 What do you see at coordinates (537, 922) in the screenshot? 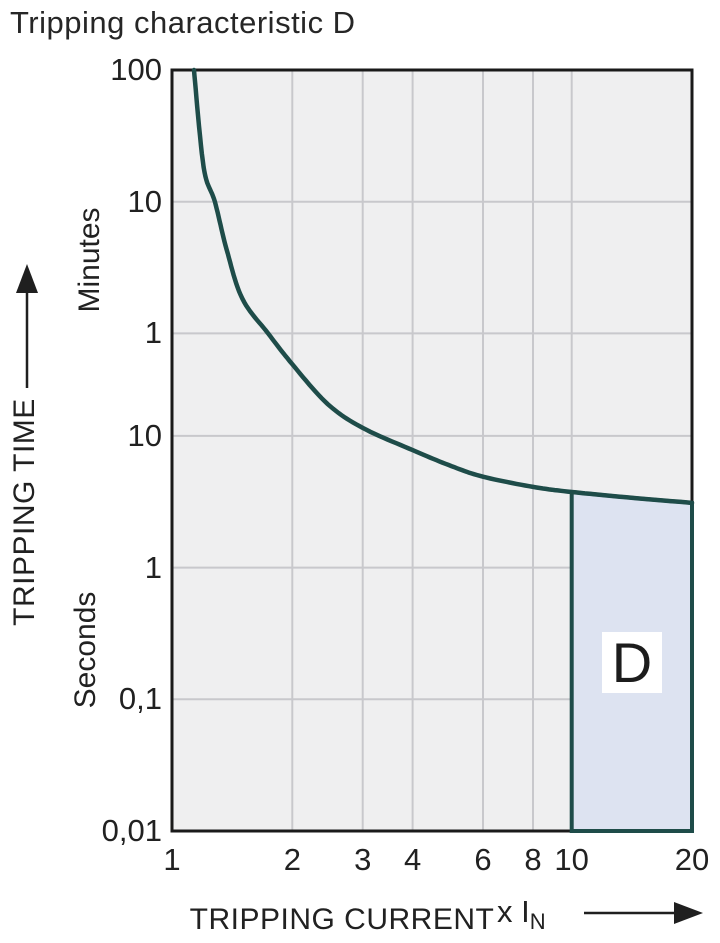
I see `x-unit-subscript: N` at bounding box center [537, 922].